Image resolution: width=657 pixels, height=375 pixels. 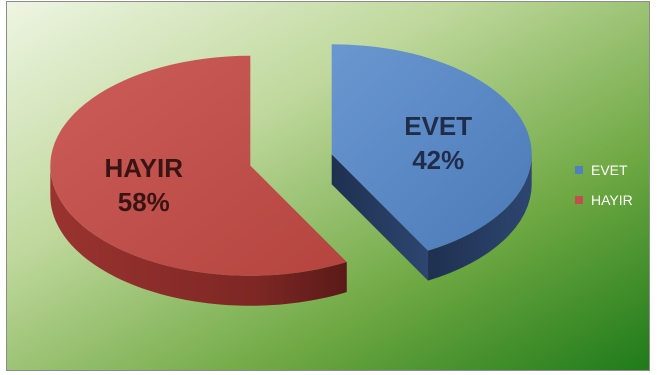 I want to click on legend-label-hayir: HAYIR, so click(x=612, y=200).